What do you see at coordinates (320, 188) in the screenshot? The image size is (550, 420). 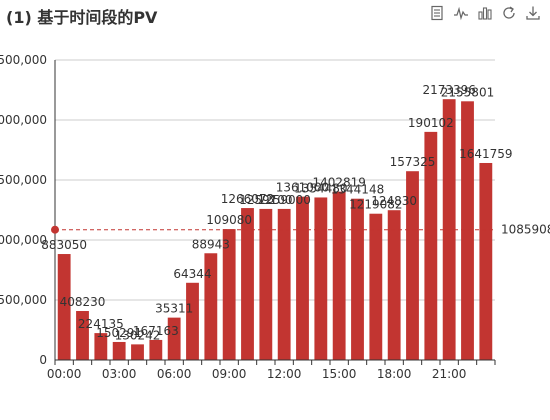 I see `data-label: 1354480` at bounding box center [320, 188].